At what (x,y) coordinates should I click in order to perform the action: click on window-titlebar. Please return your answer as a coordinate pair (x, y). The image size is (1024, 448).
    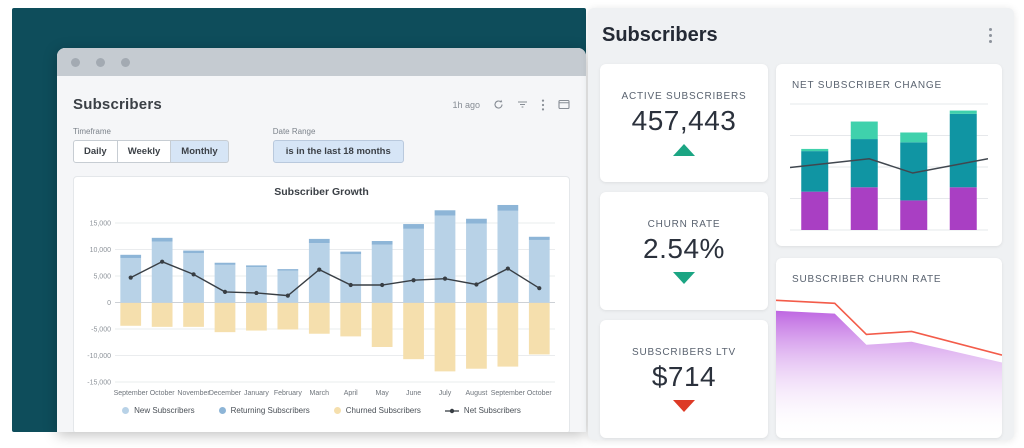
    Looking at the image, I should click on (321, 62).